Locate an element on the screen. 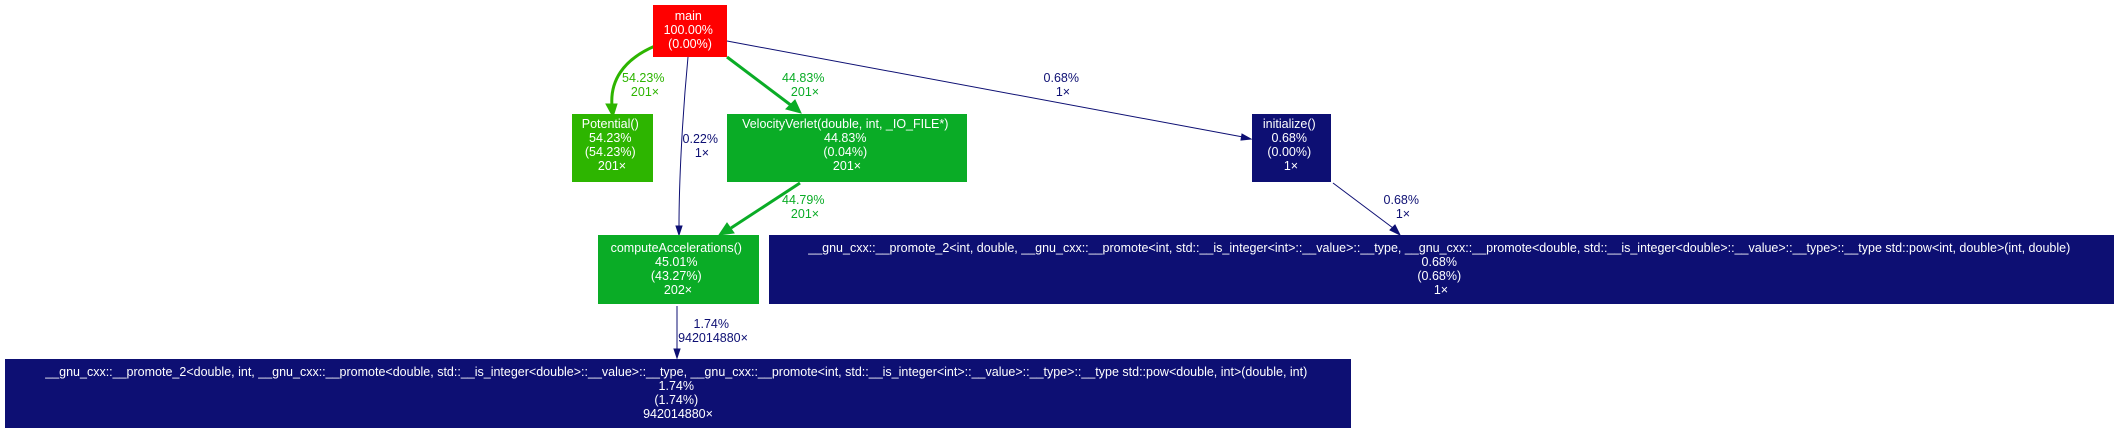 Image resolution: width=2120 pixels, height=433 pixels. node-compute-accelerations-box is located at coordinates (678, 269).